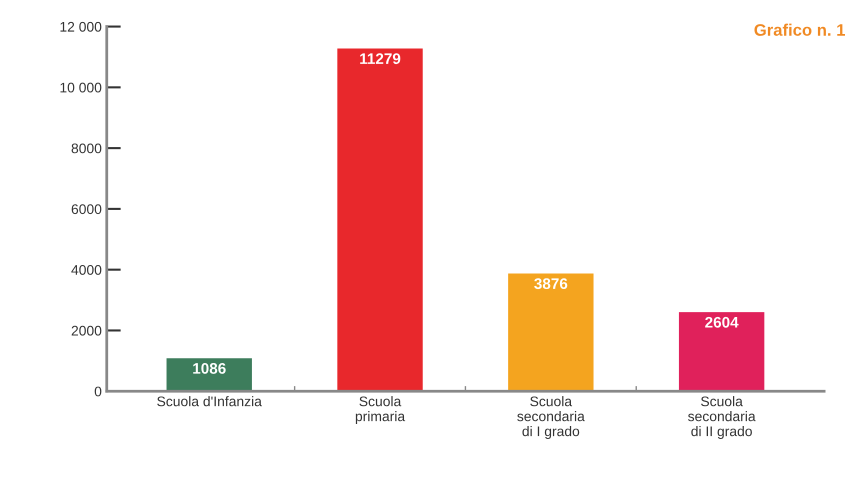 This screenshot has width=854, height=483. I want to click on y-tick-label: 8000, so click(87, 148).